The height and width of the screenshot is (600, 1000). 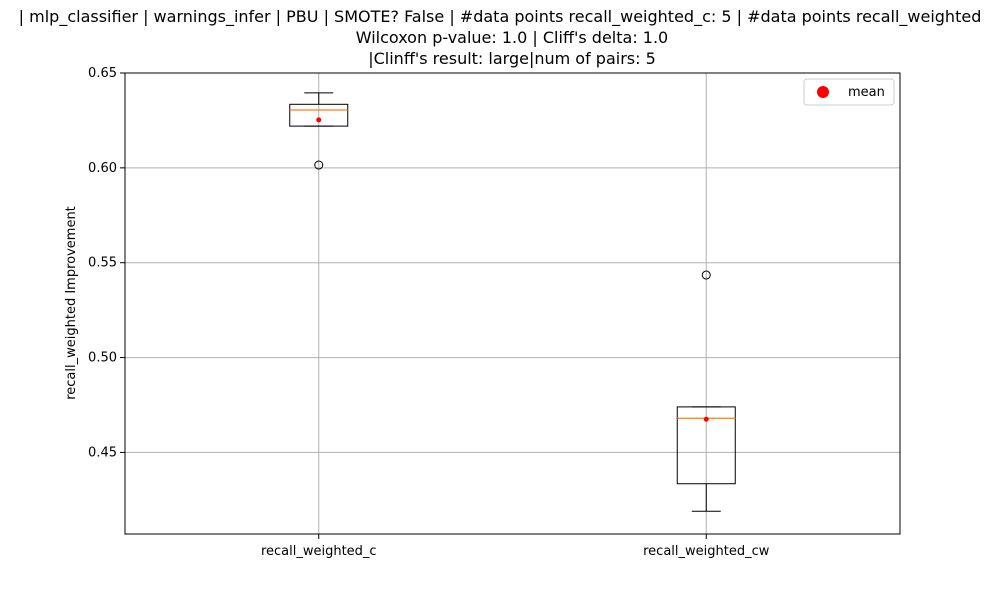 What do you see at coordinates (102, 358) in the screenshot?
I see `y-tick-label: 0.50` at bounding box center [102, 358].